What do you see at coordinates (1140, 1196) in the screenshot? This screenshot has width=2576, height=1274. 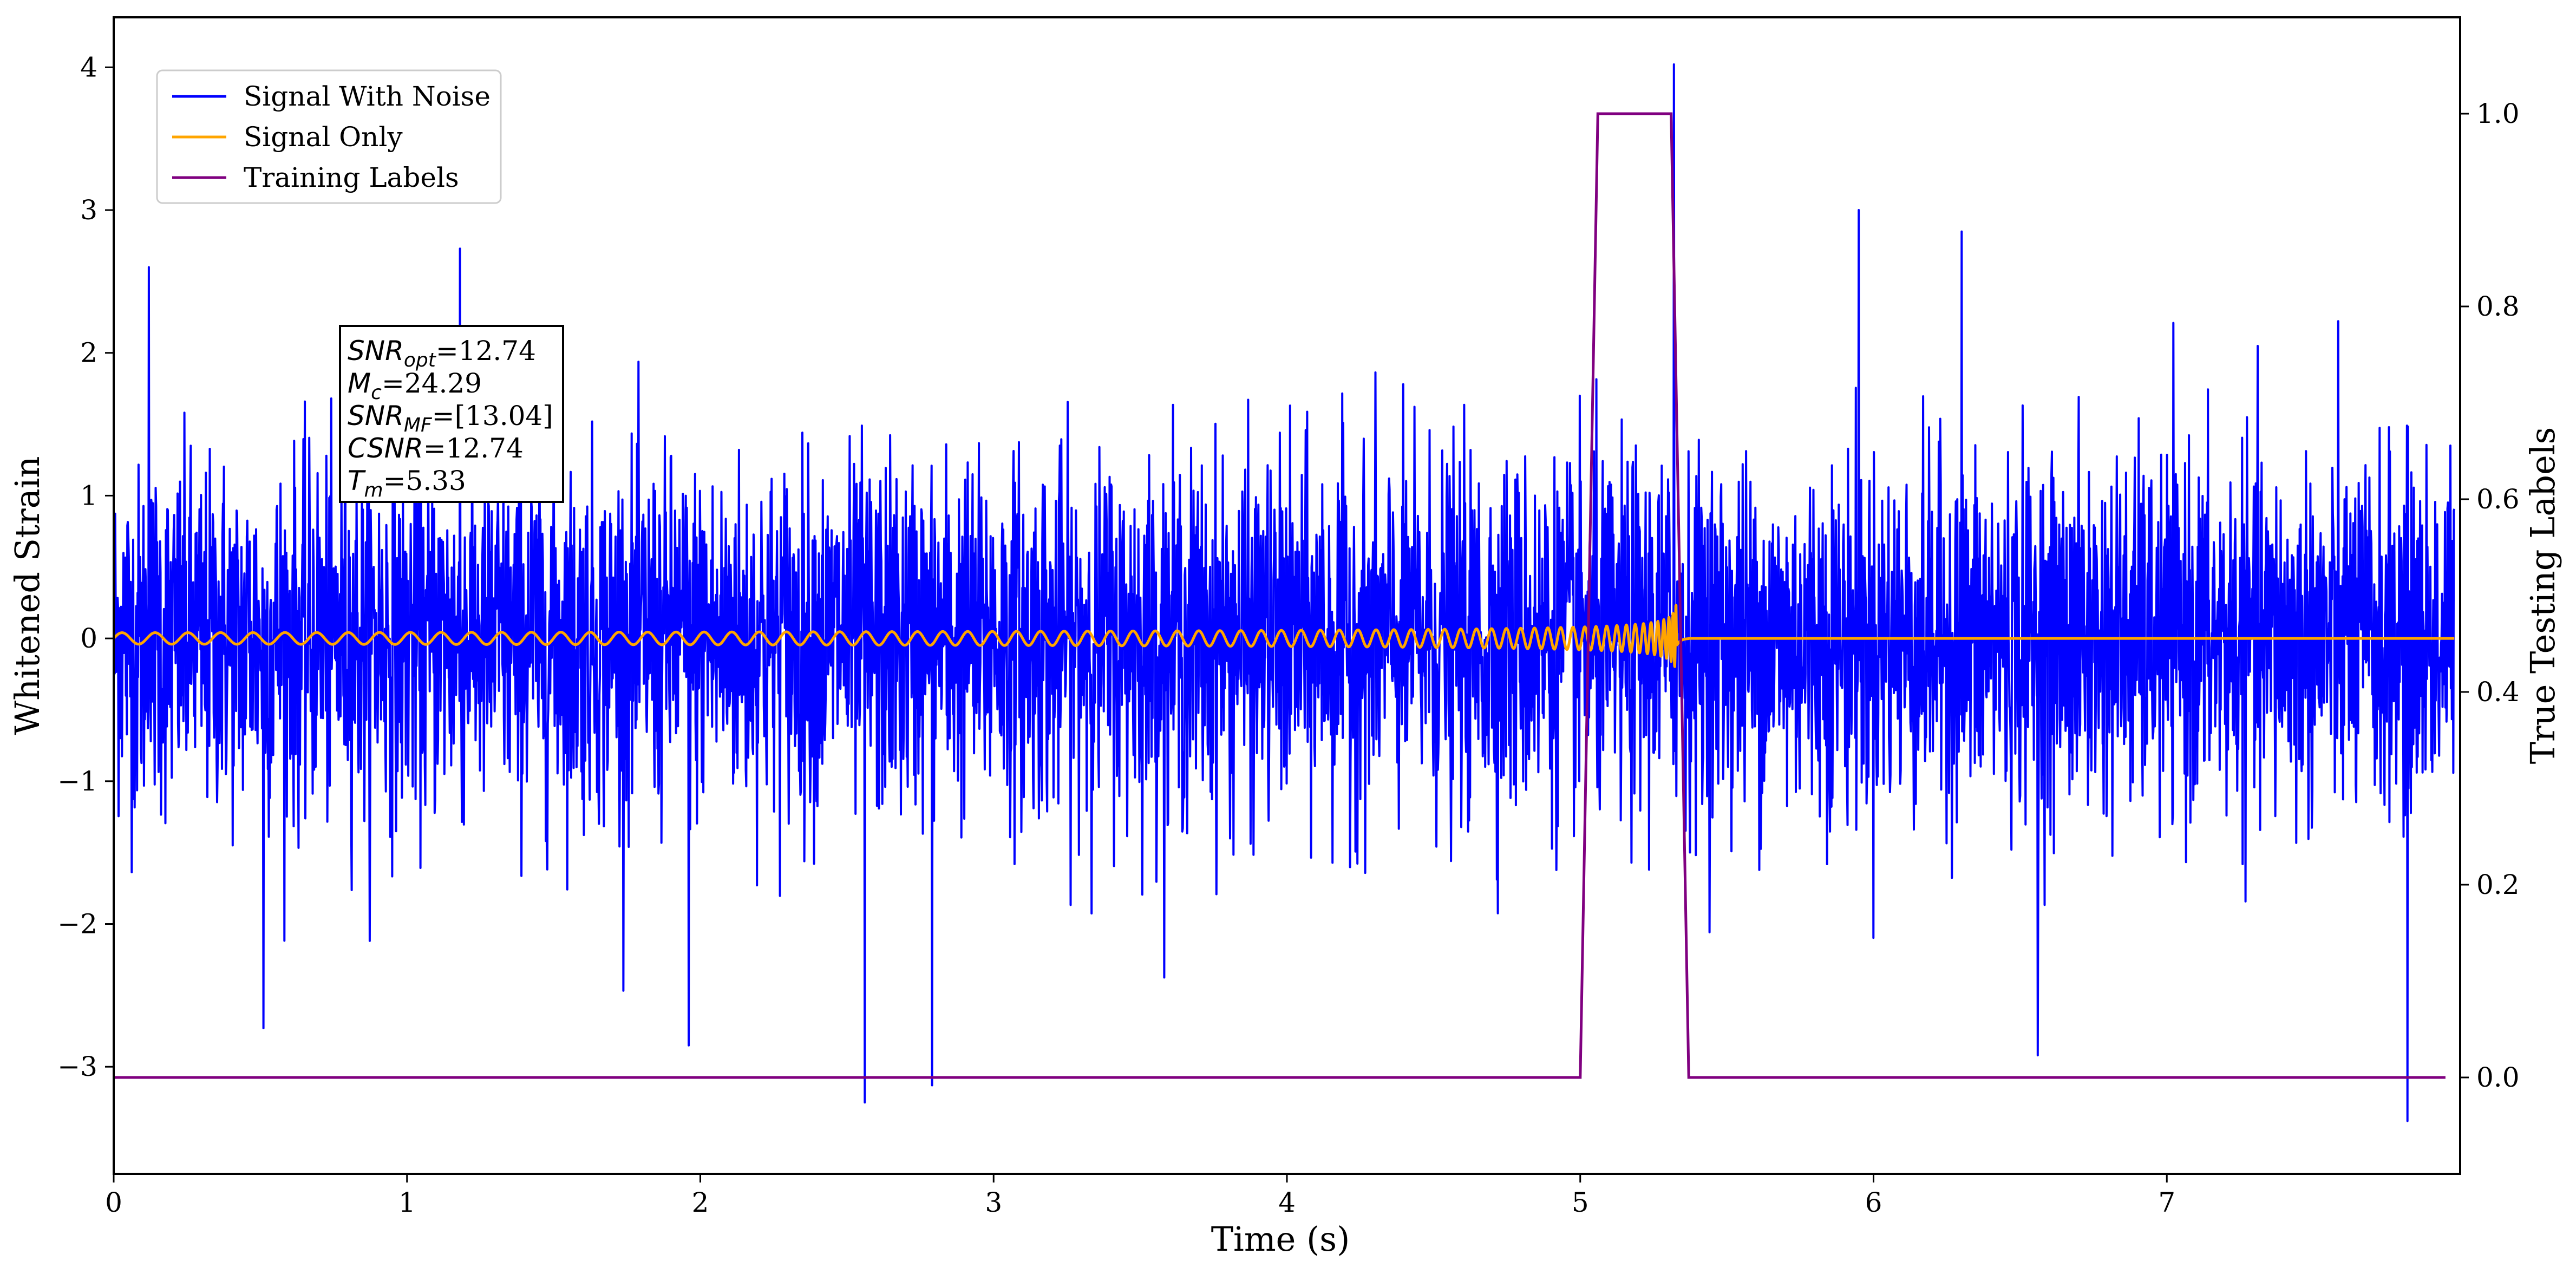 I see `x-axis: 0 1 2 3 4 5 6 7` at bounding box center [1140, 1196].